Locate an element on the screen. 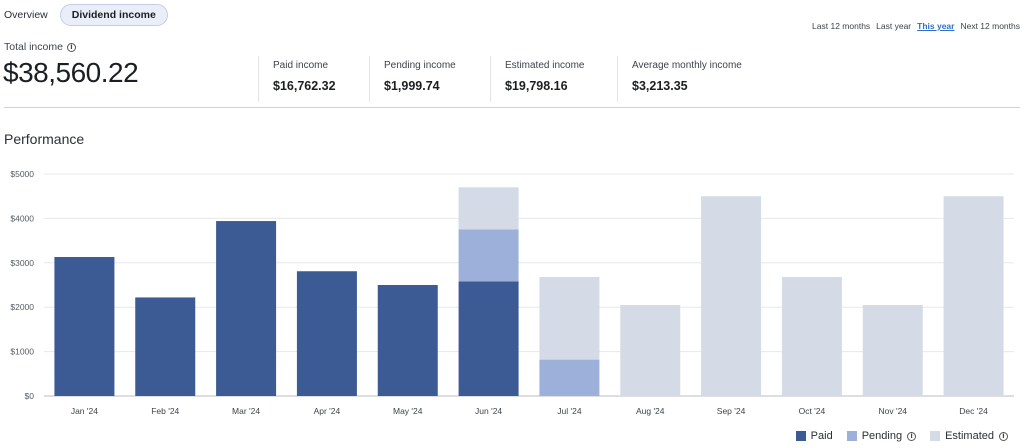 This screenshot has width=1024, height=448. stat-value: $16,762.32 is located at coordinates (304, 86).